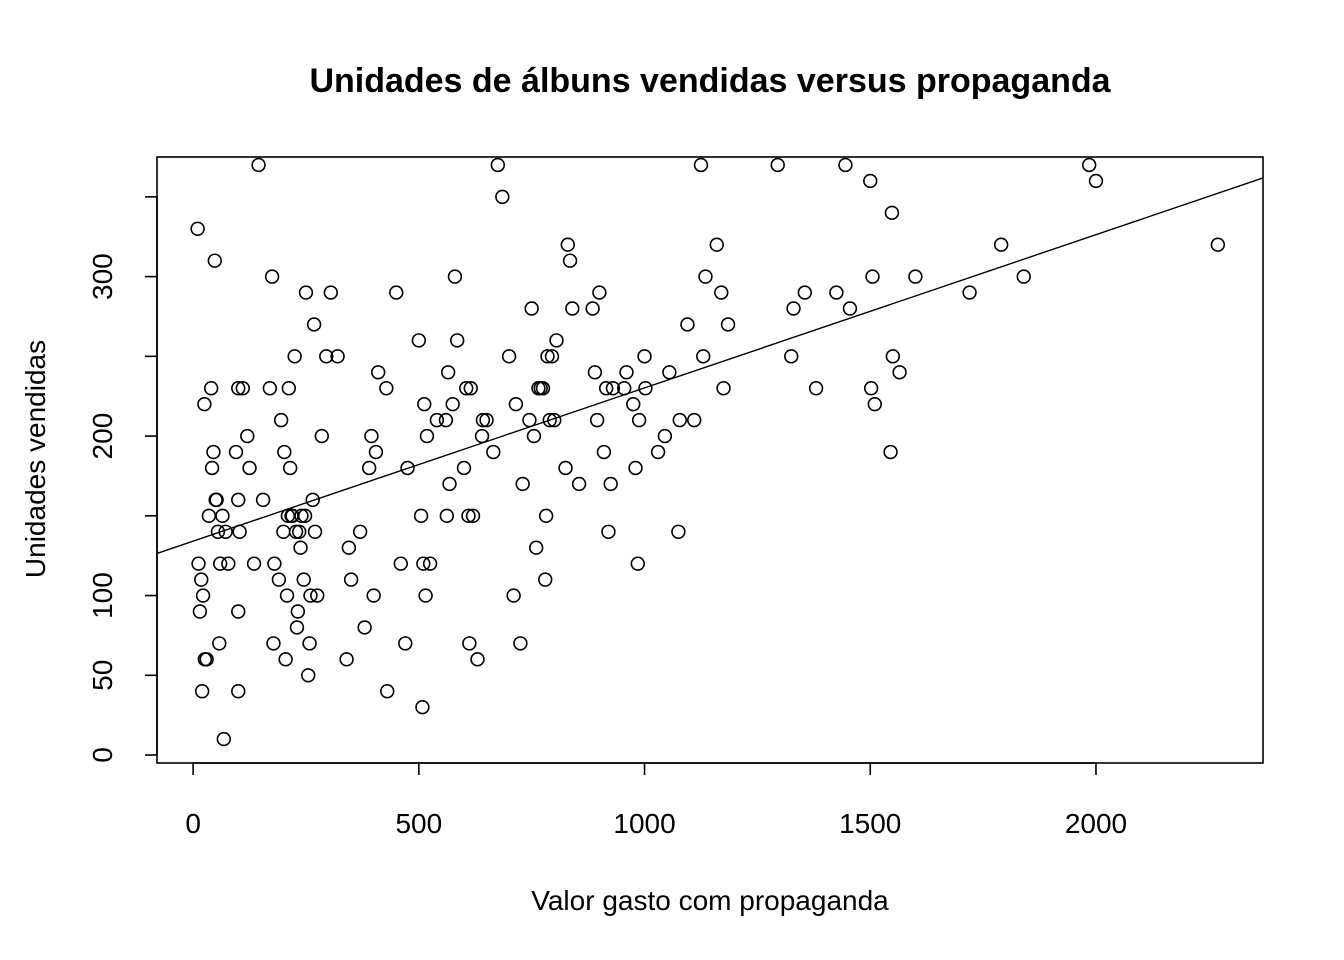 The image size is (1344, 960). What do you see at coordinates (870, 823) in the screenshot?
I see `x-tick-label: 1500` at bounding box center [870, 823].